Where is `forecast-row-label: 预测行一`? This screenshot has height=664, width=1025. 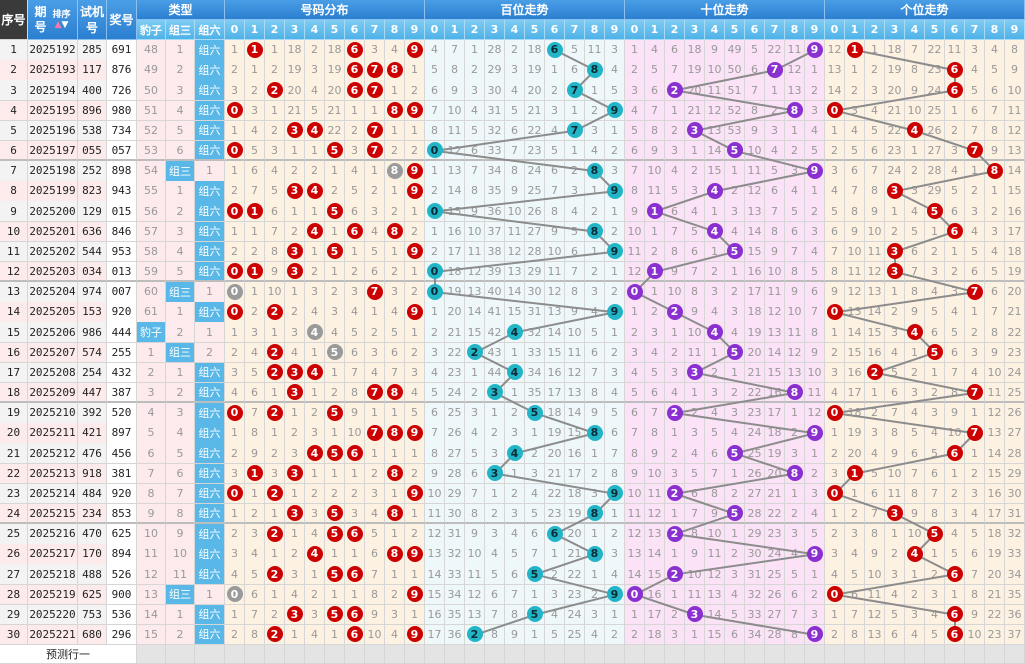 forecast-row-label: 预测行一 is located at coordinates (68, 654).